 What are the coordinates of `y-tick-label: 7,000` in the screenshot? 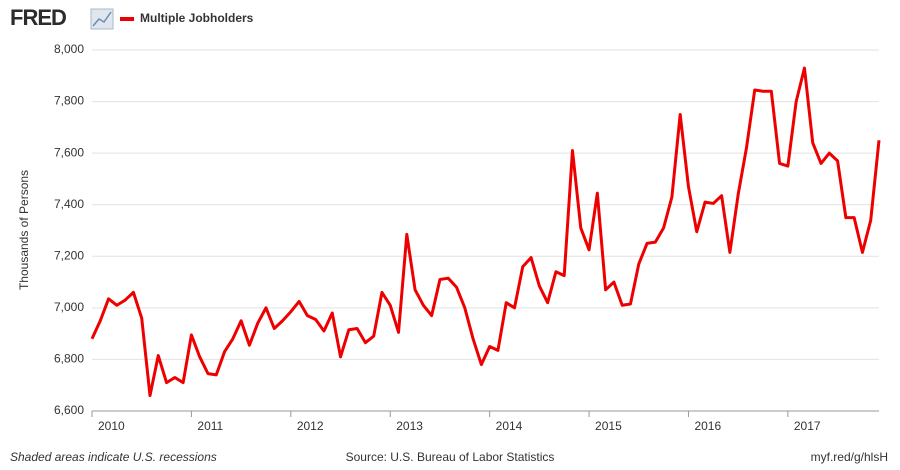 It's located at (69, 307).